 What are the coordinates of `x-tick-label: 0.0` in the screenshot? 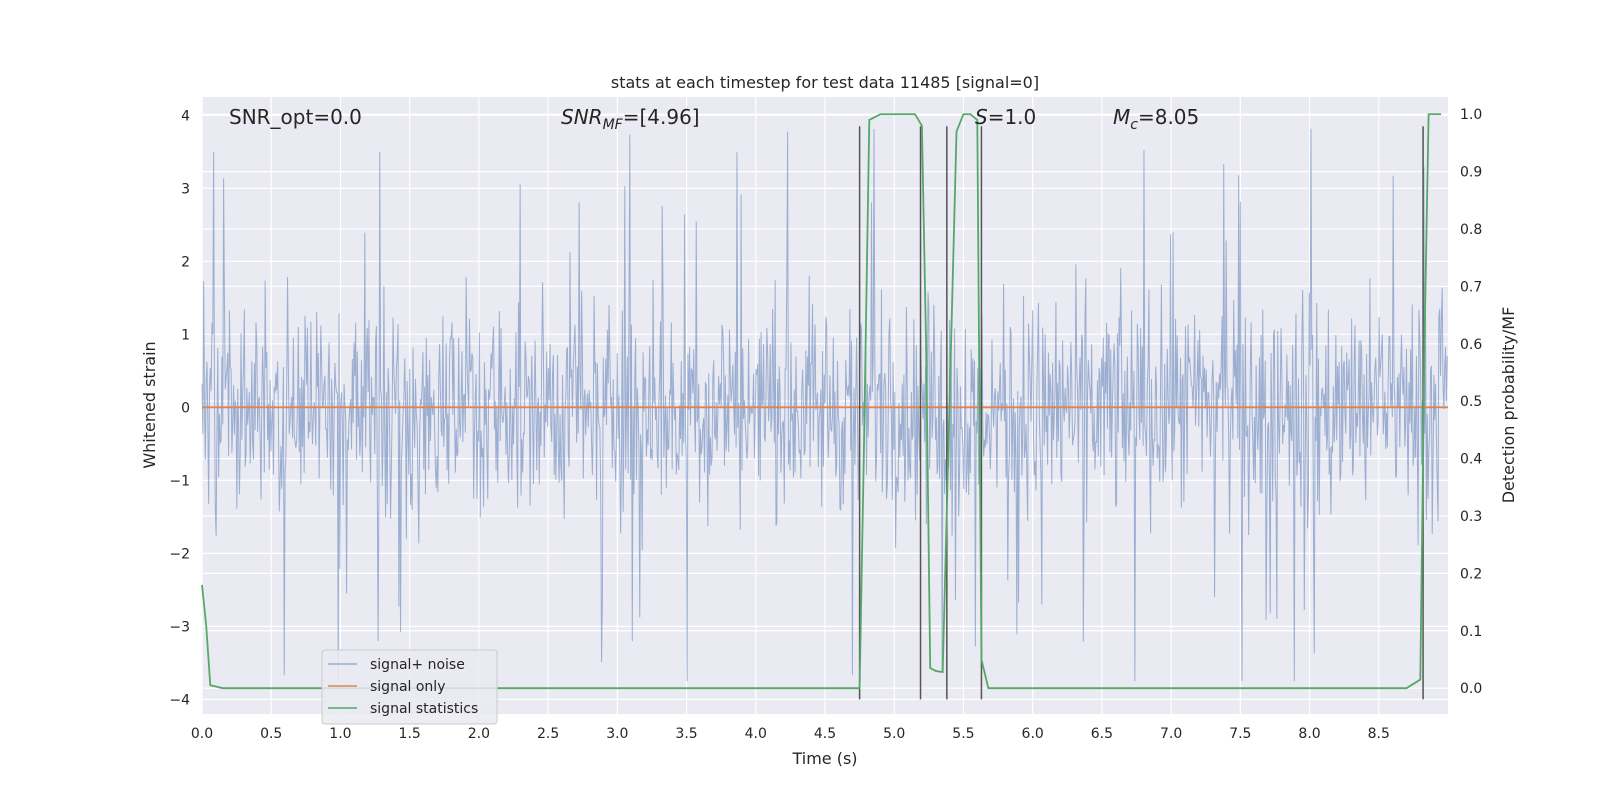 It's located at (202, 734).